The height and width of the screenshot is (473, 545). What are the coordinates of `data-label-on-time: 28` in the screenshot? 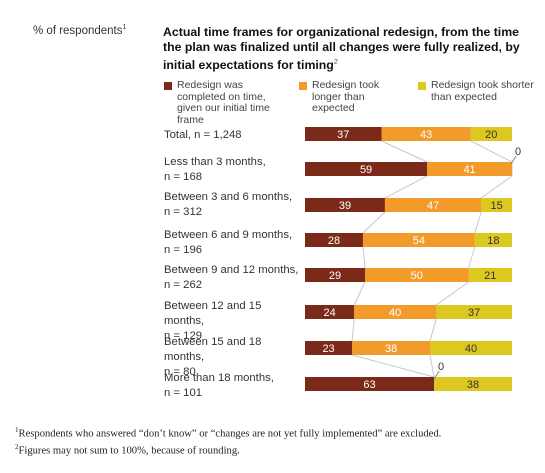 It's located at (334, 241).